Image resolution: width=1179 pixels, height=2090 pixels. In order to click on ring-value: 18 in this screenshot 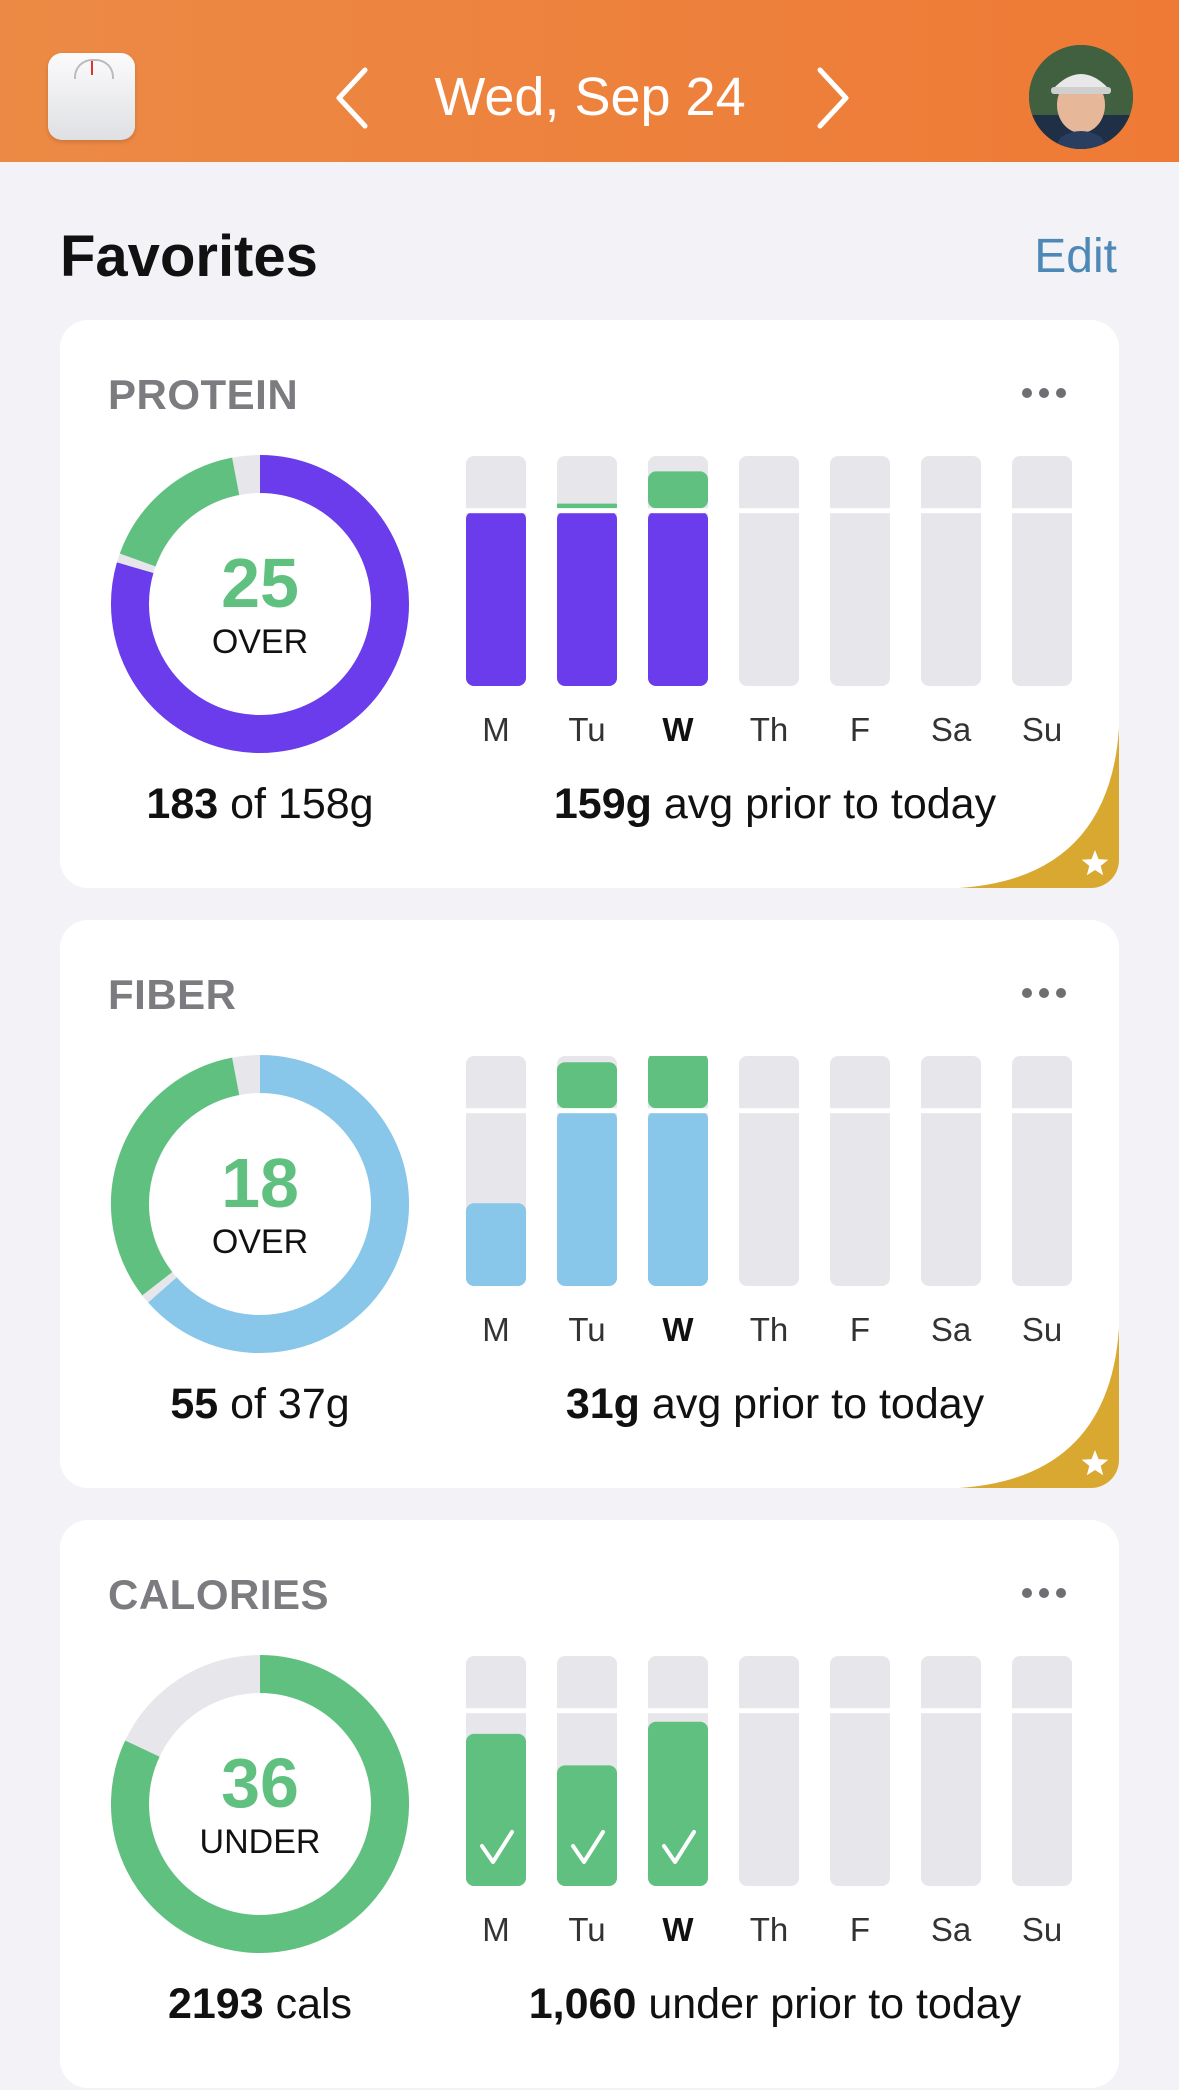, I will do `click(260, 1183)`.